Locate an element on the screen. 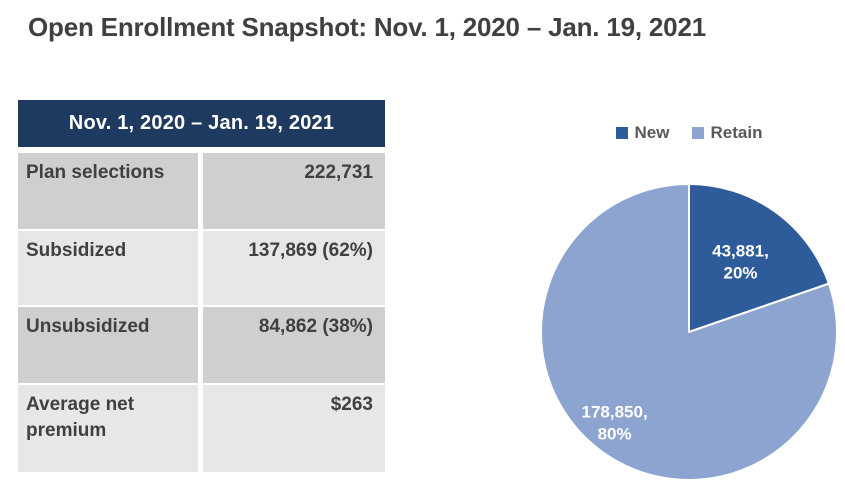  legend-label-retain: Retain is located at coordinates (736, 132).